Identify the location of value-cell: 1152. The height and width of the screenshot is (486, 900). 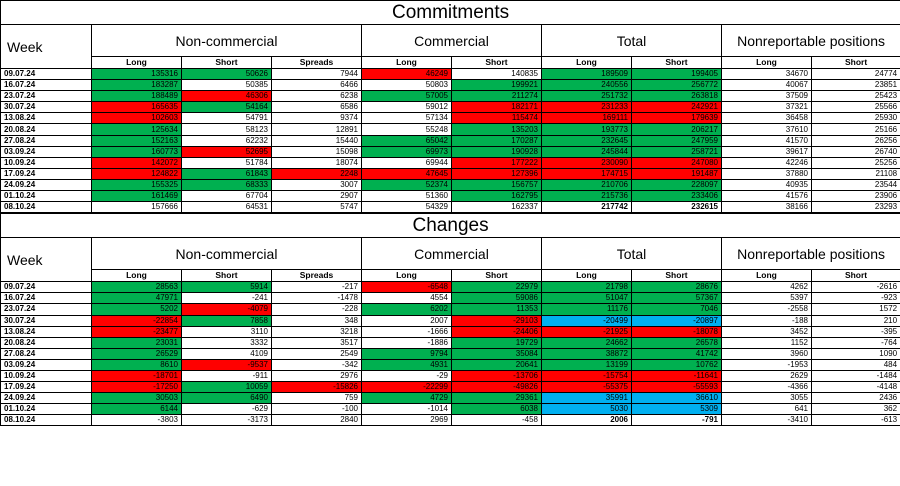
(766, 342).